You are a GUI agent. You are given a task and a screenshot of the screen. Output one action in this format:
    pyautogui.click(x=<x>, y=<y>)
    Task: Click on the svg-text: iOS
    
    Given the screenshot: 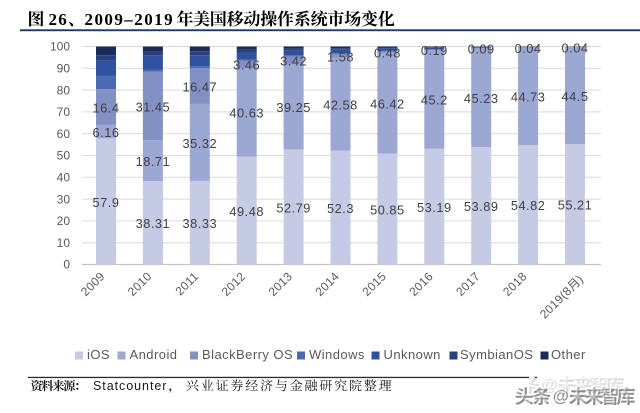 What is the action you would take?
    pyautogui.click(x=98, y=354)
    